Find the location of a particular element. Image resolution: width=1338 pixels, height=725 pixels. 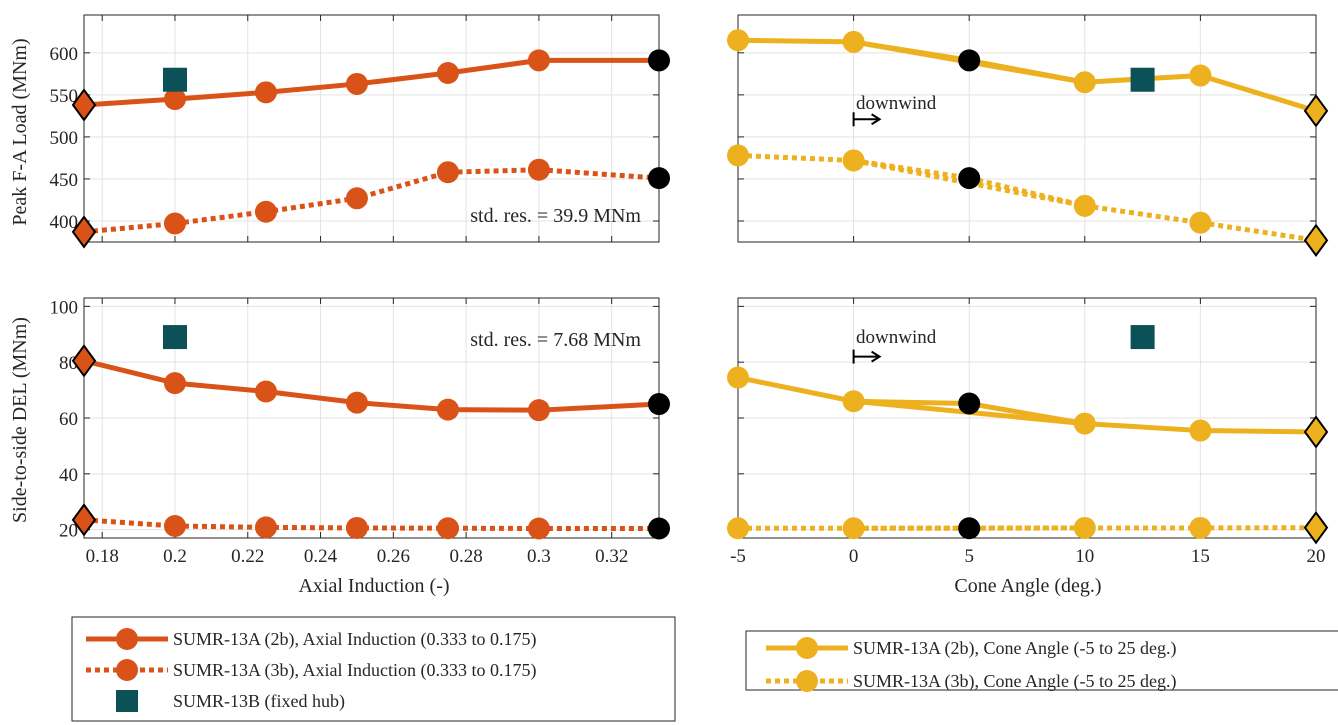

legend-left-box is located at coordinates (373, 669).